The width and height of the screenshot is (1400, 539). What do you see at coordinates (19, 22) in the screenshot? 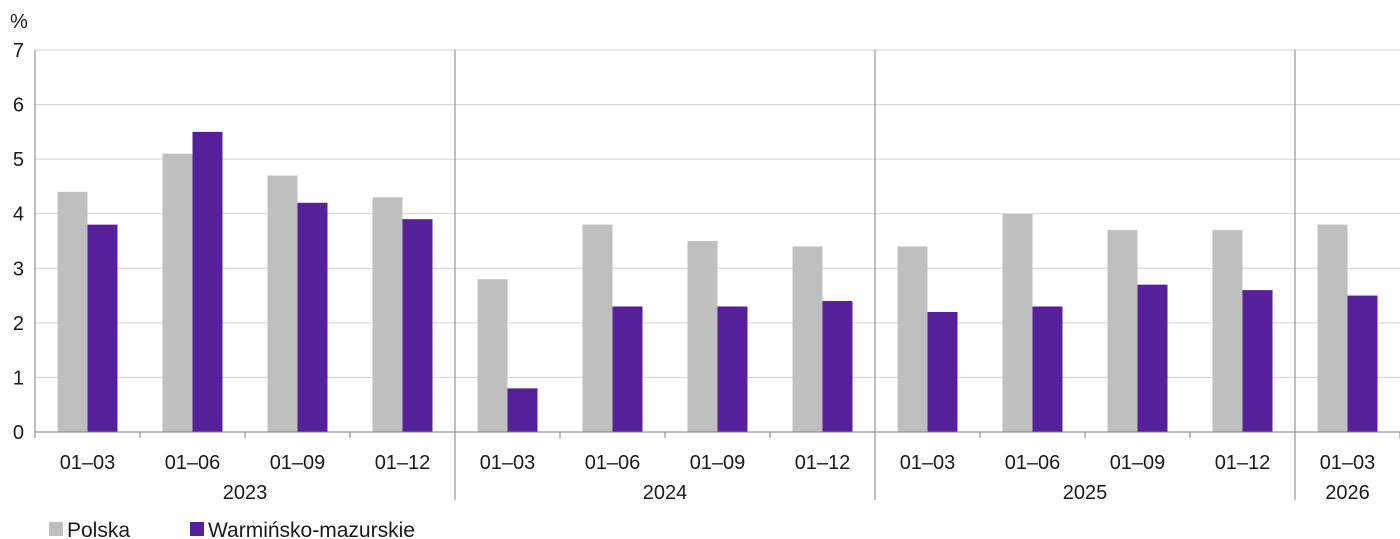
I see `y-unit-label: %` at bounding box center [19, 22].